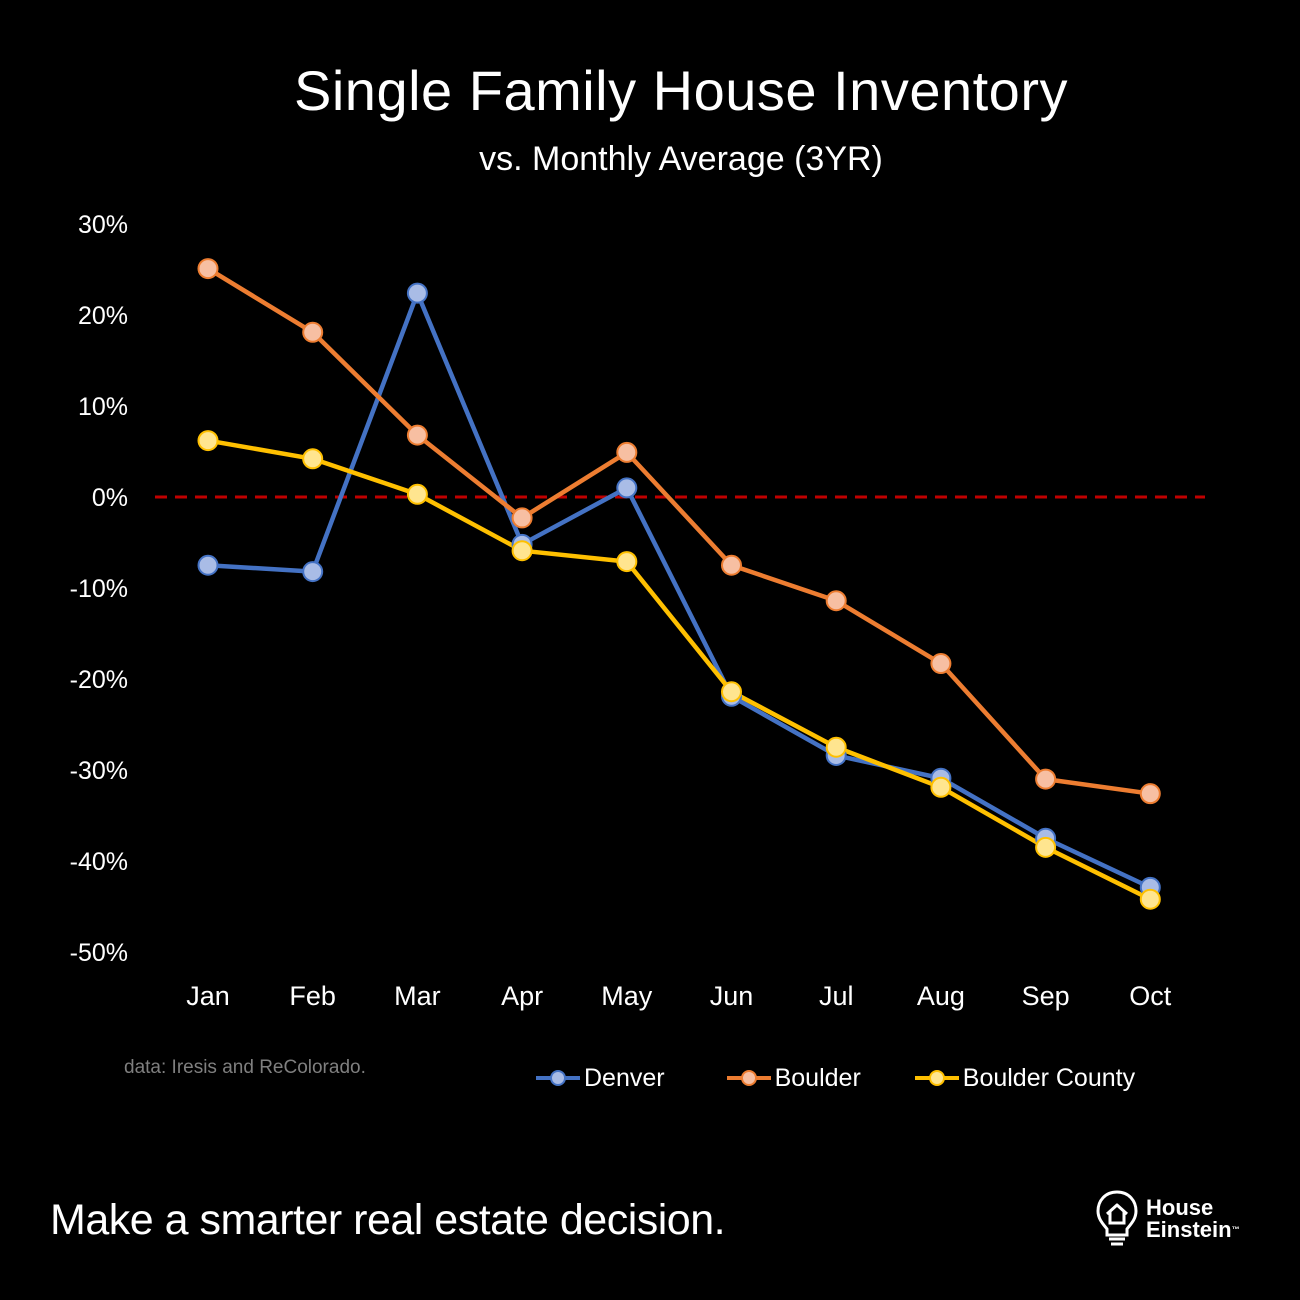  I want to click on legend-swatch-boulder, so click(748, 1078).